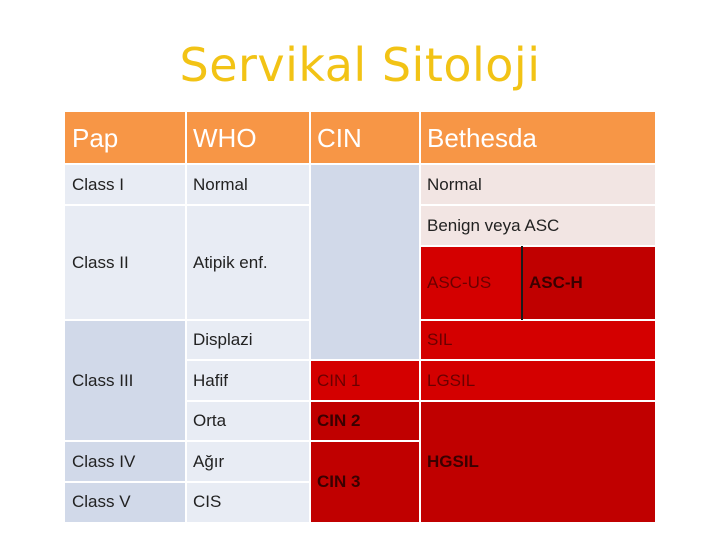 The image size is (720, 540). What do you see at coordinates (125, 502) in the screenshot?
I see `pap-class-5: Class V` at bounding box center [125, 502].